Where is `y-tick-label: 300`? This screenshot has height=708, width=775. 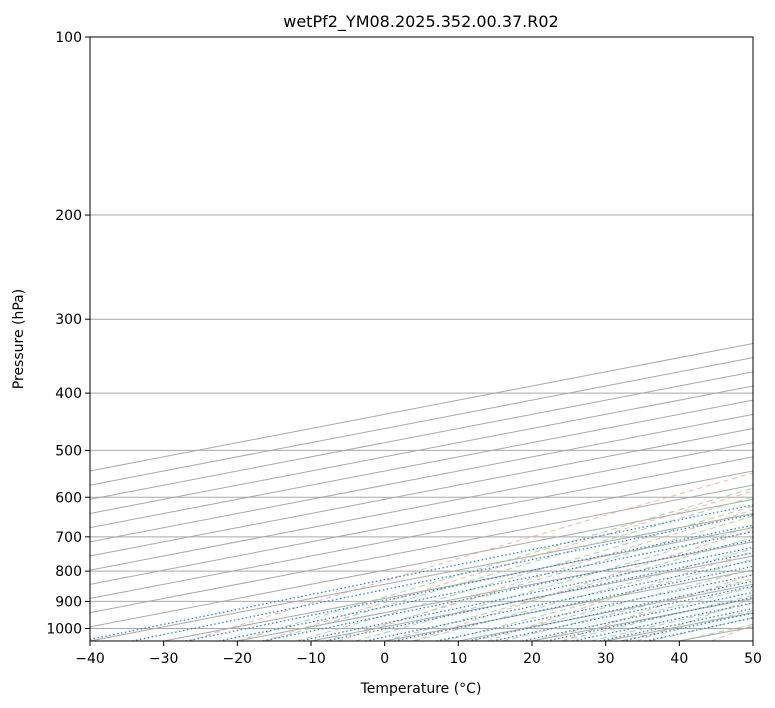 y-tick-label: 300 is located at coordinates (68, 320).